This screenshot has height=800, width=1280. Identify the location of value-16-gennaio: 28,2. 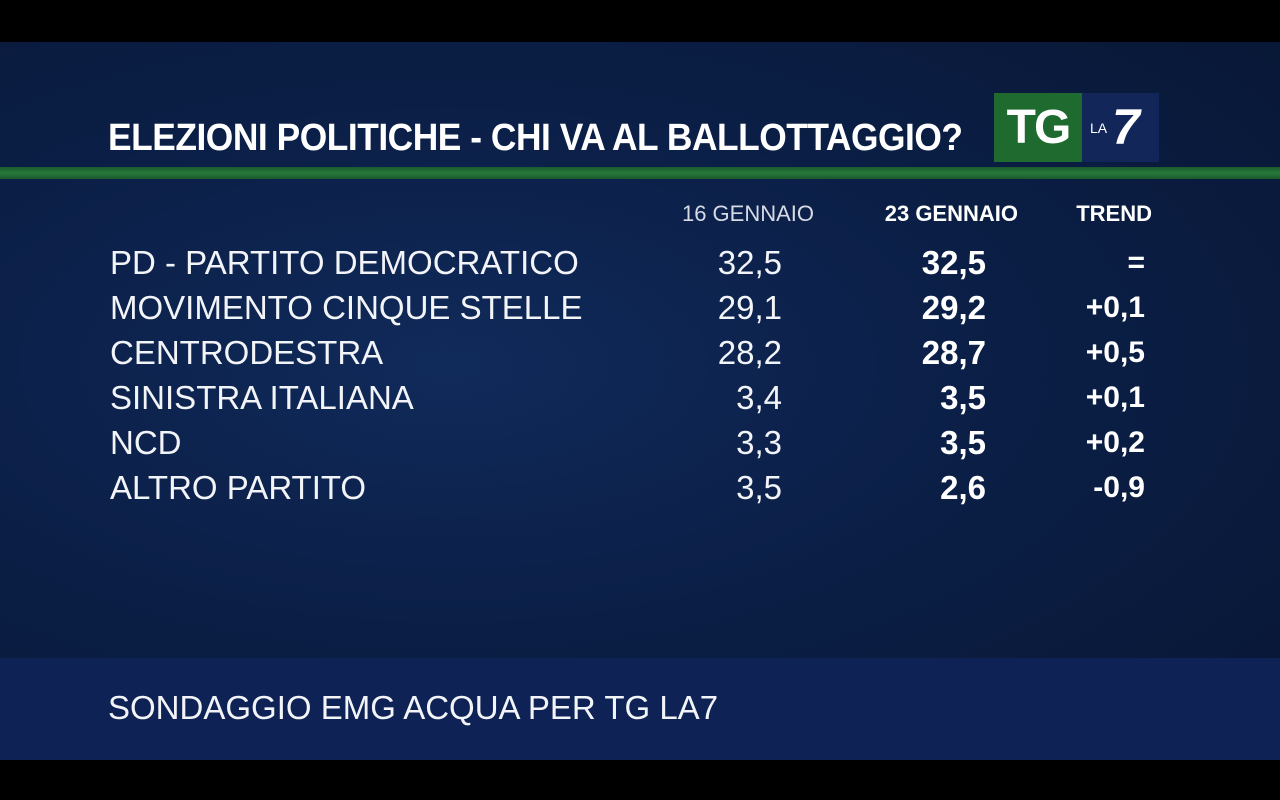
(749, 352).